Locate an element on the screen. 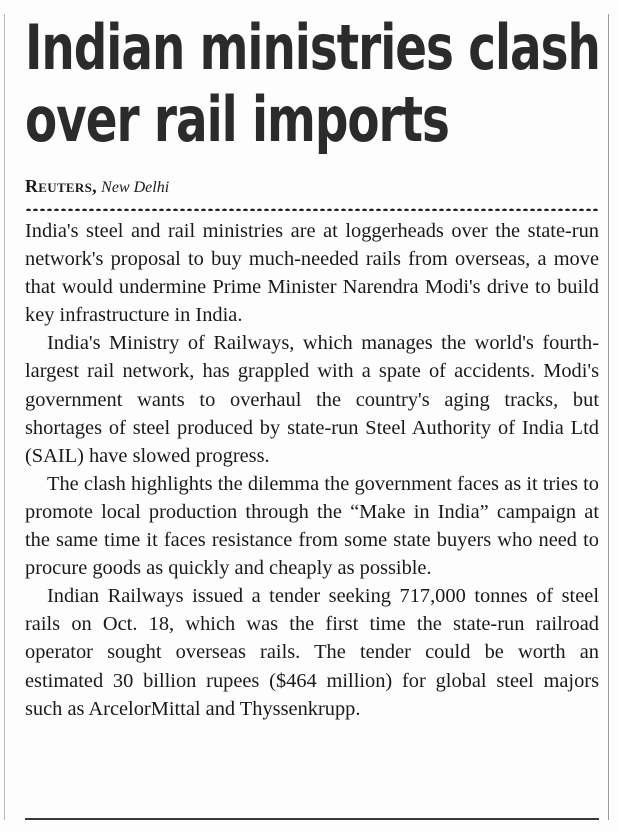  byline: Reuters, New Delhi is located at coordinates (312, 177).